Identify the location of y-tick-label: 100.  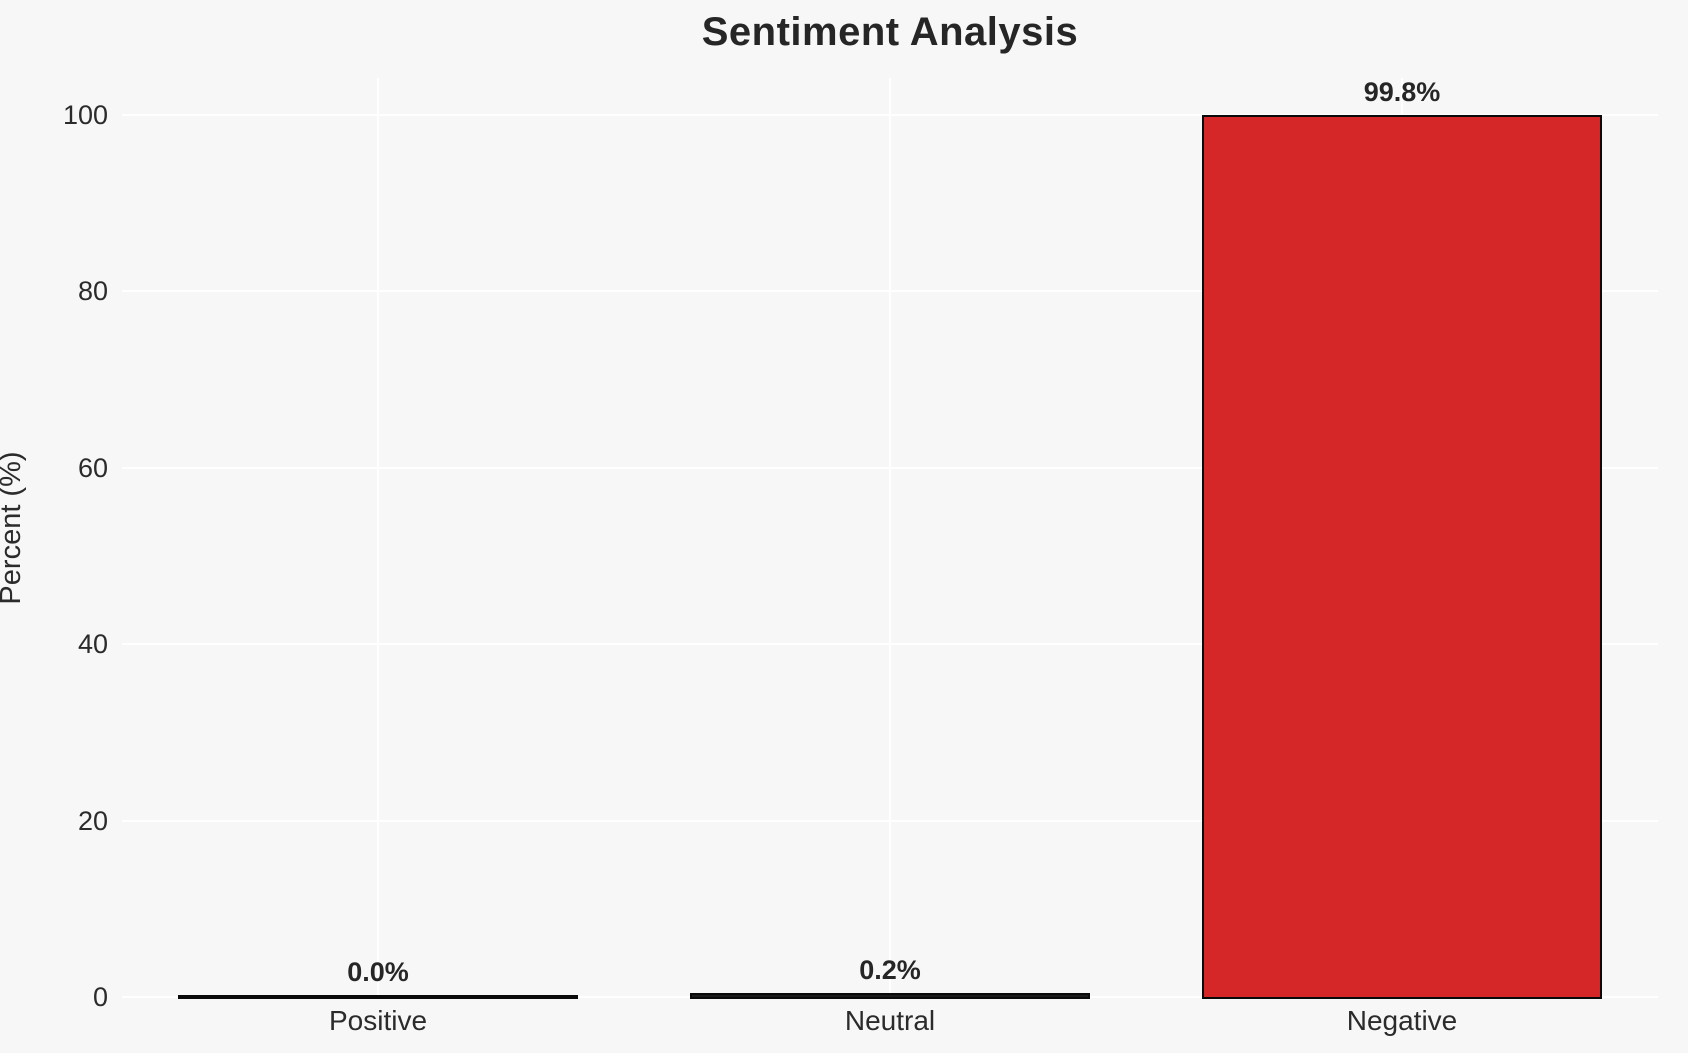
(85, 115).